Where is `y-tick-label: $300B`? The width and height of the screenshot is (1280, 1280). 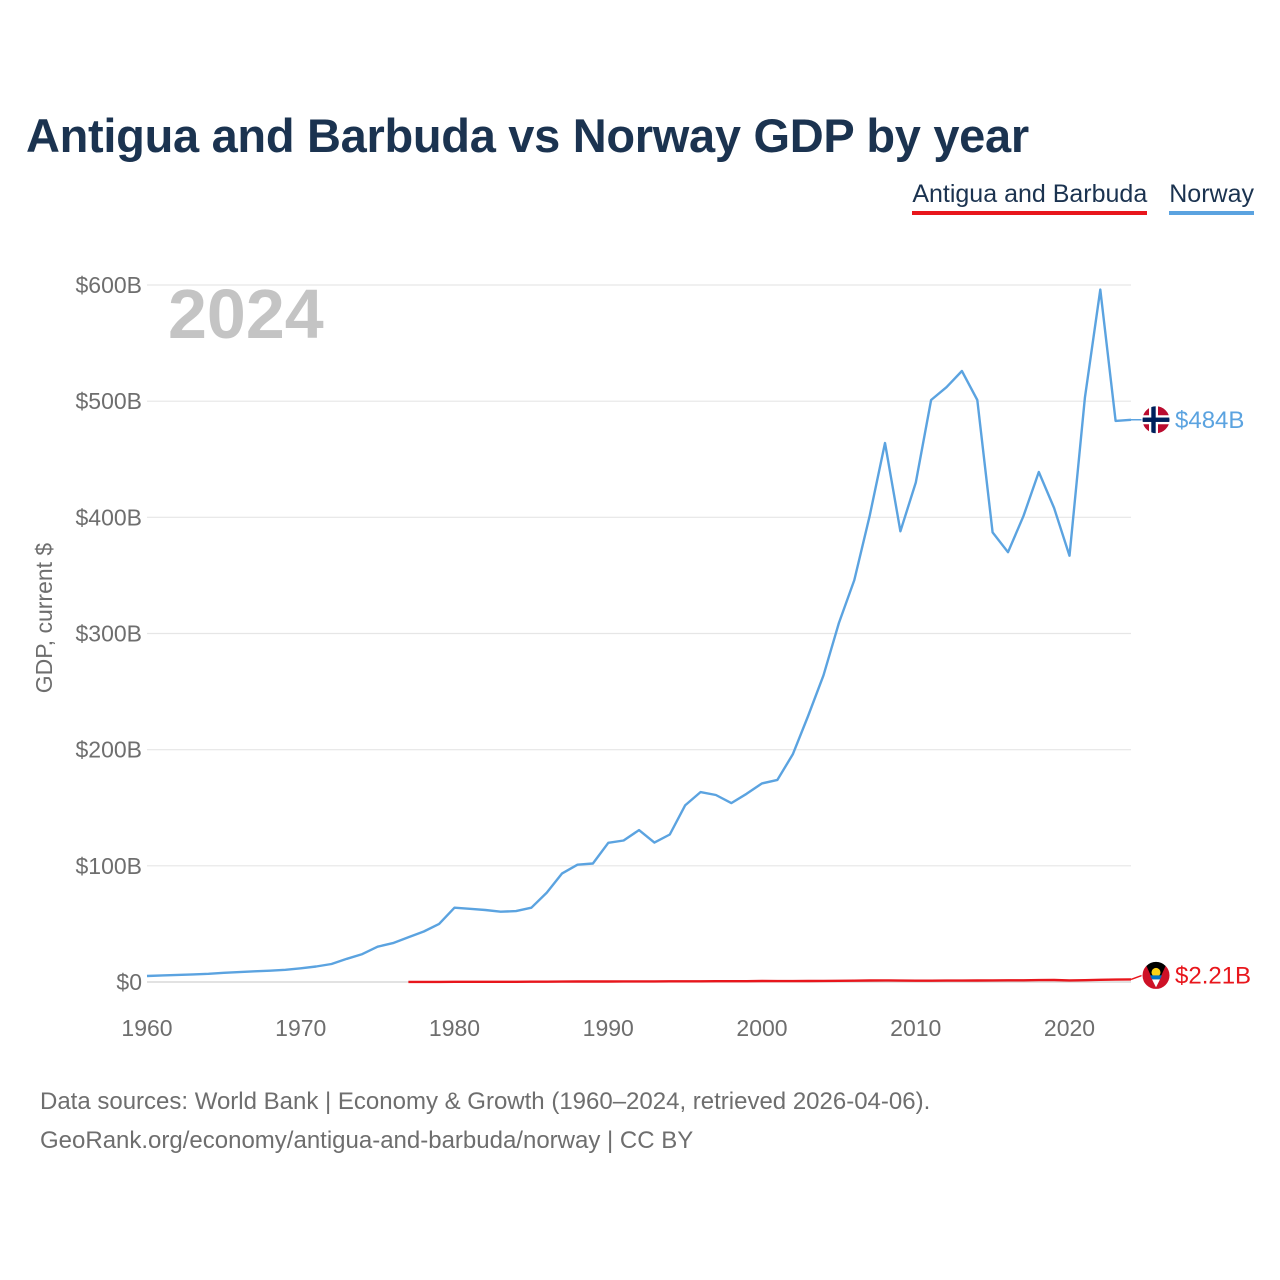
y-tick-label: $300B is located at coordinates (108, 634).